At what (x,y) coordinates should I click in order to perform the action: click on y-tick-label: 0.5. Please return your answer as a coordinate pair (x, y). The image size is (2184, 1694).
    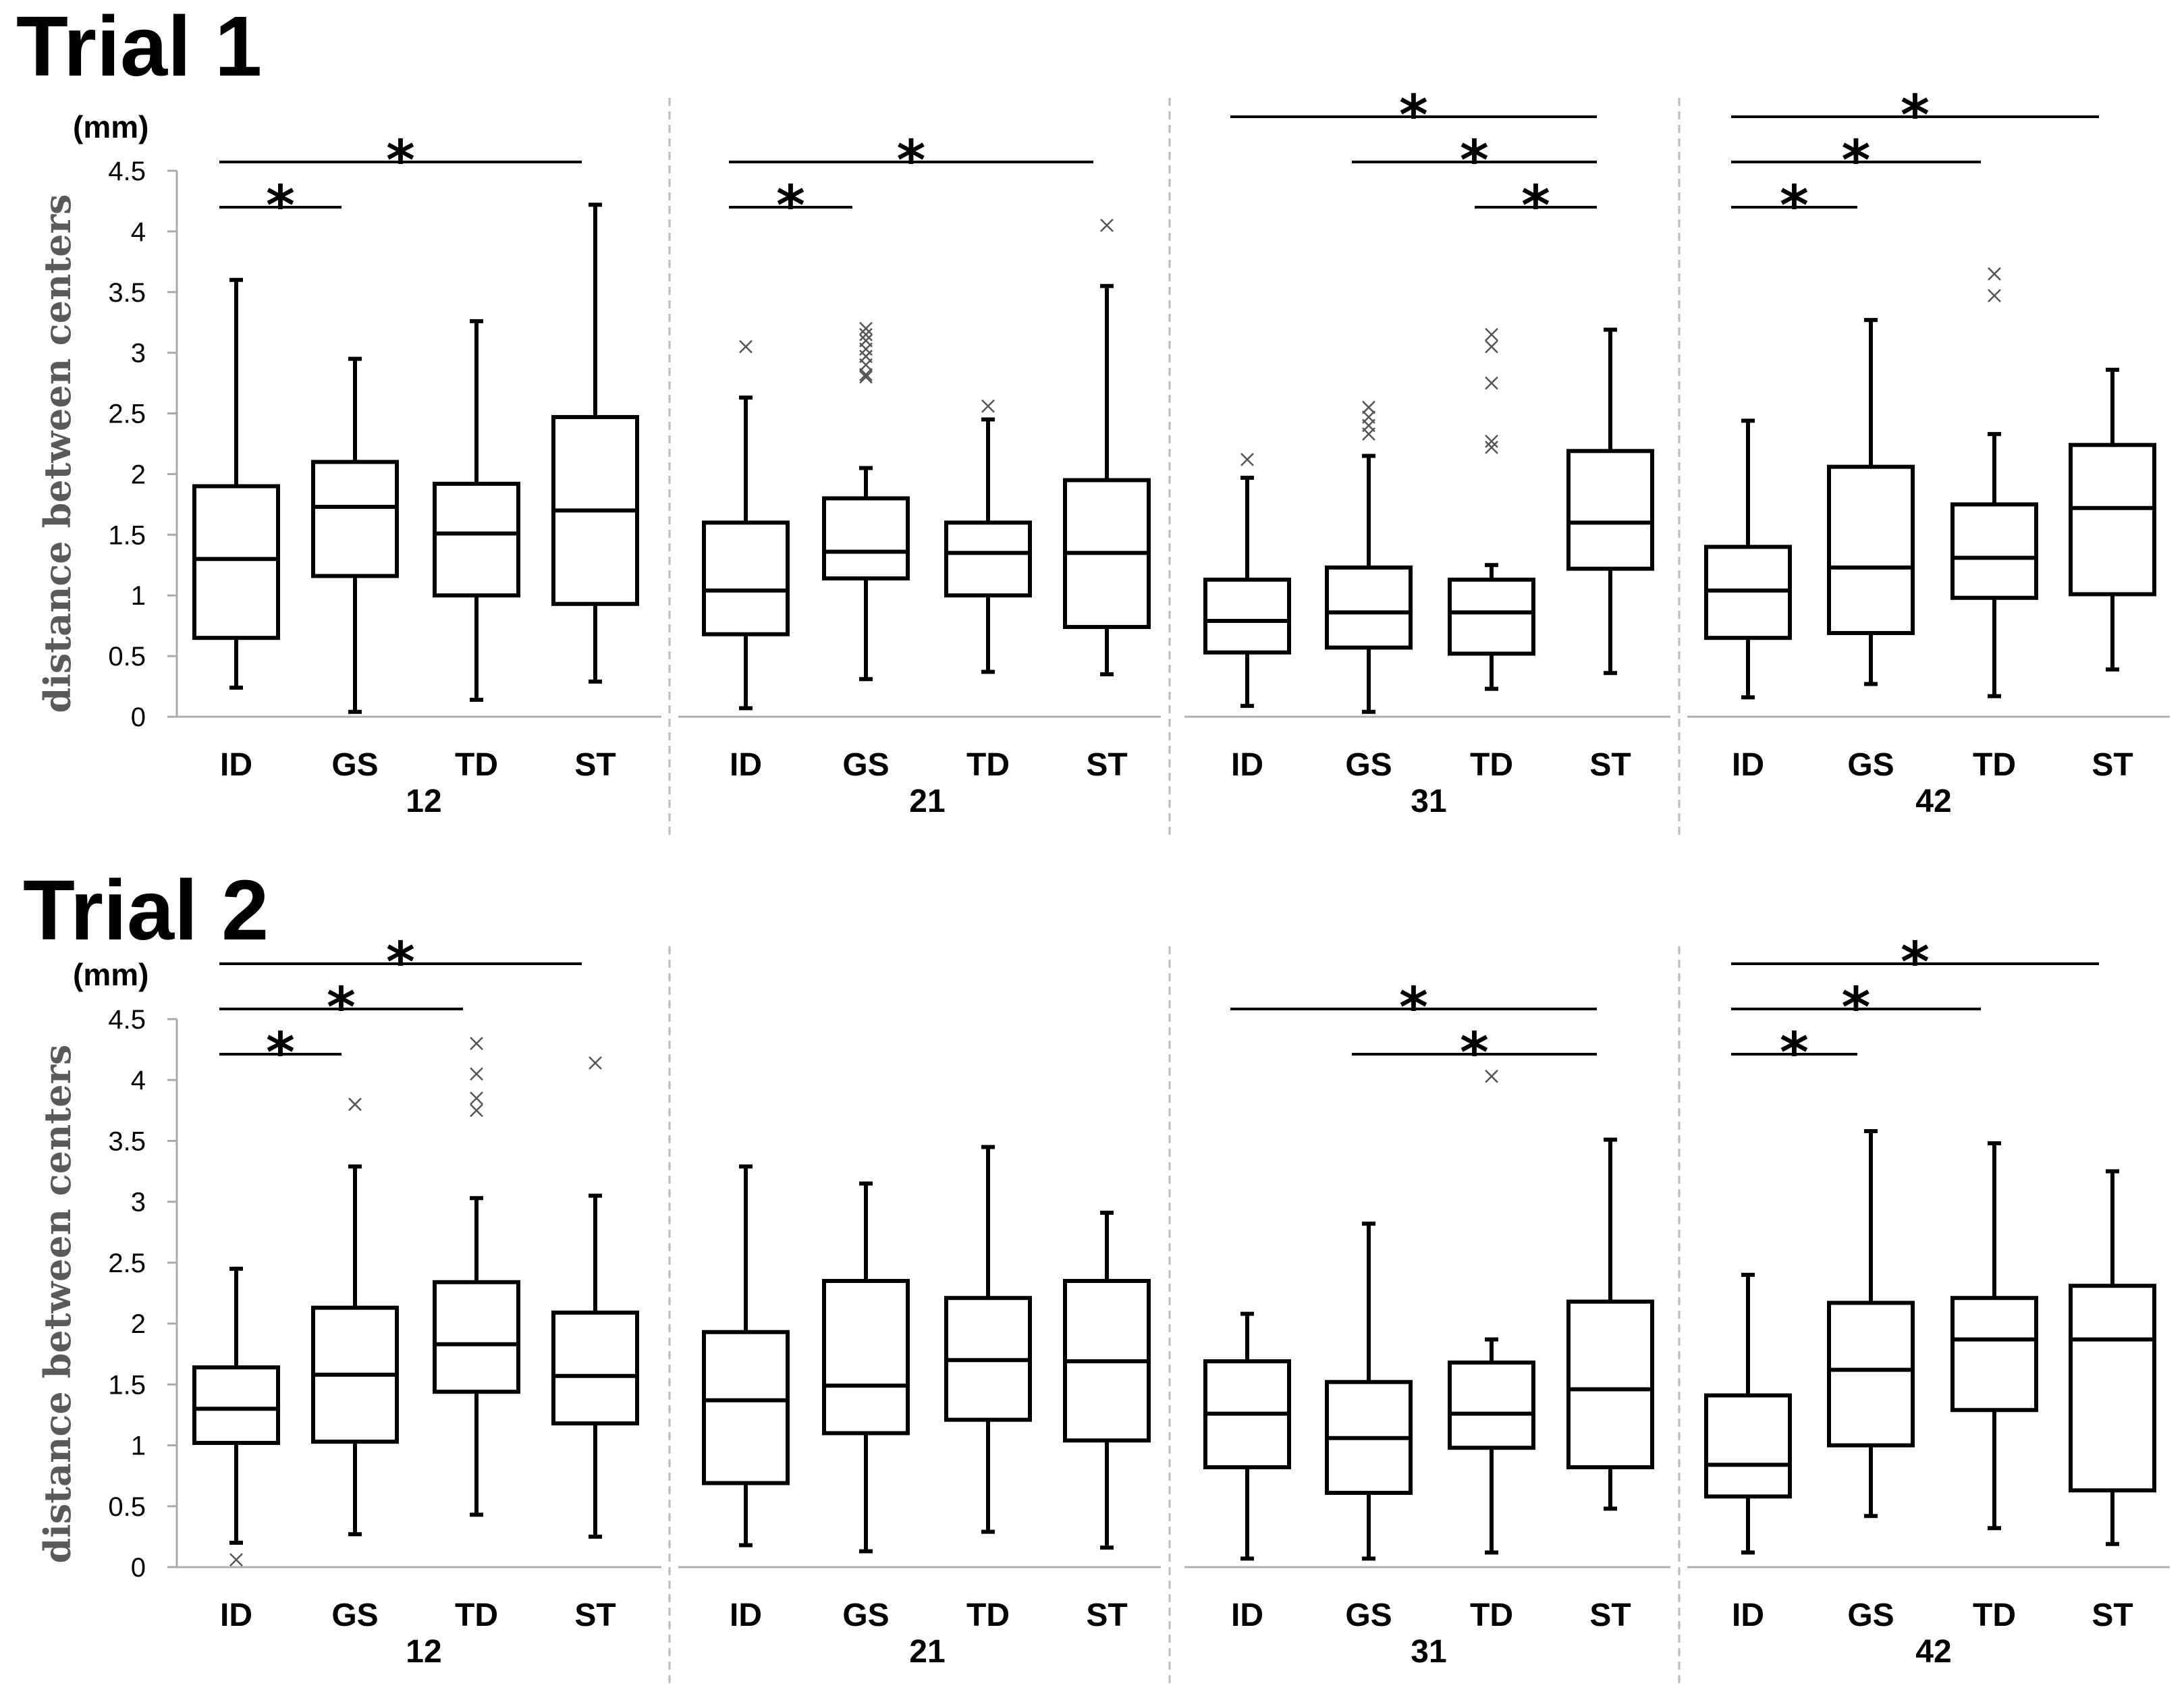
    Looking at the image, I should click on (127, 1507).